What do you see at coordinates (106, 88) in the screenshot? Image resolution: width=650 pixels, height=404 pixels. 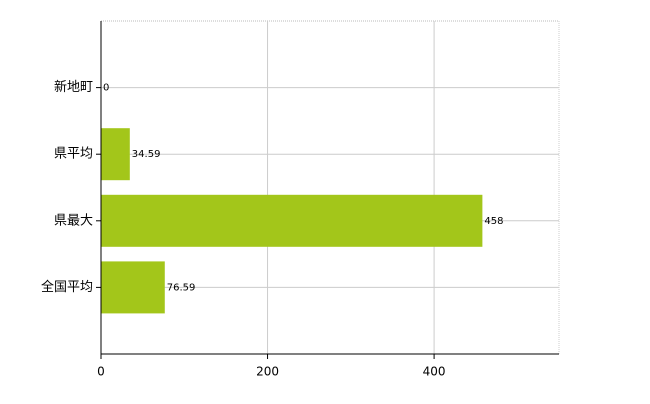 I see `value-label: 0` at bounding box center [106, 88].